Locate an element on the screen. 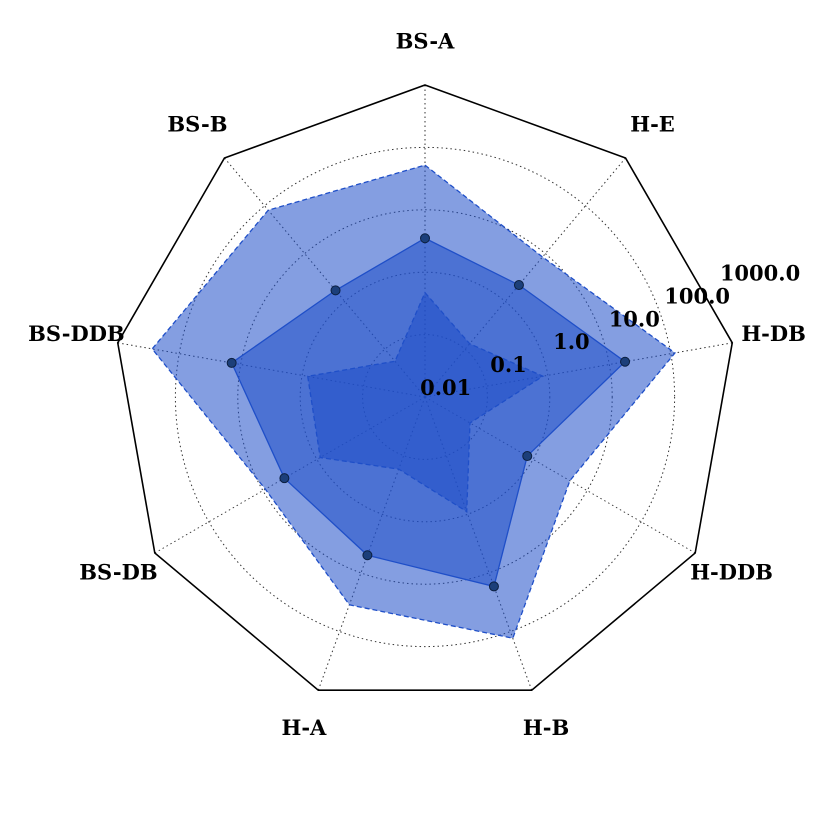 This screenshot has width=830, height=834. category-label: BS-A is located at coordinates (425, 41).